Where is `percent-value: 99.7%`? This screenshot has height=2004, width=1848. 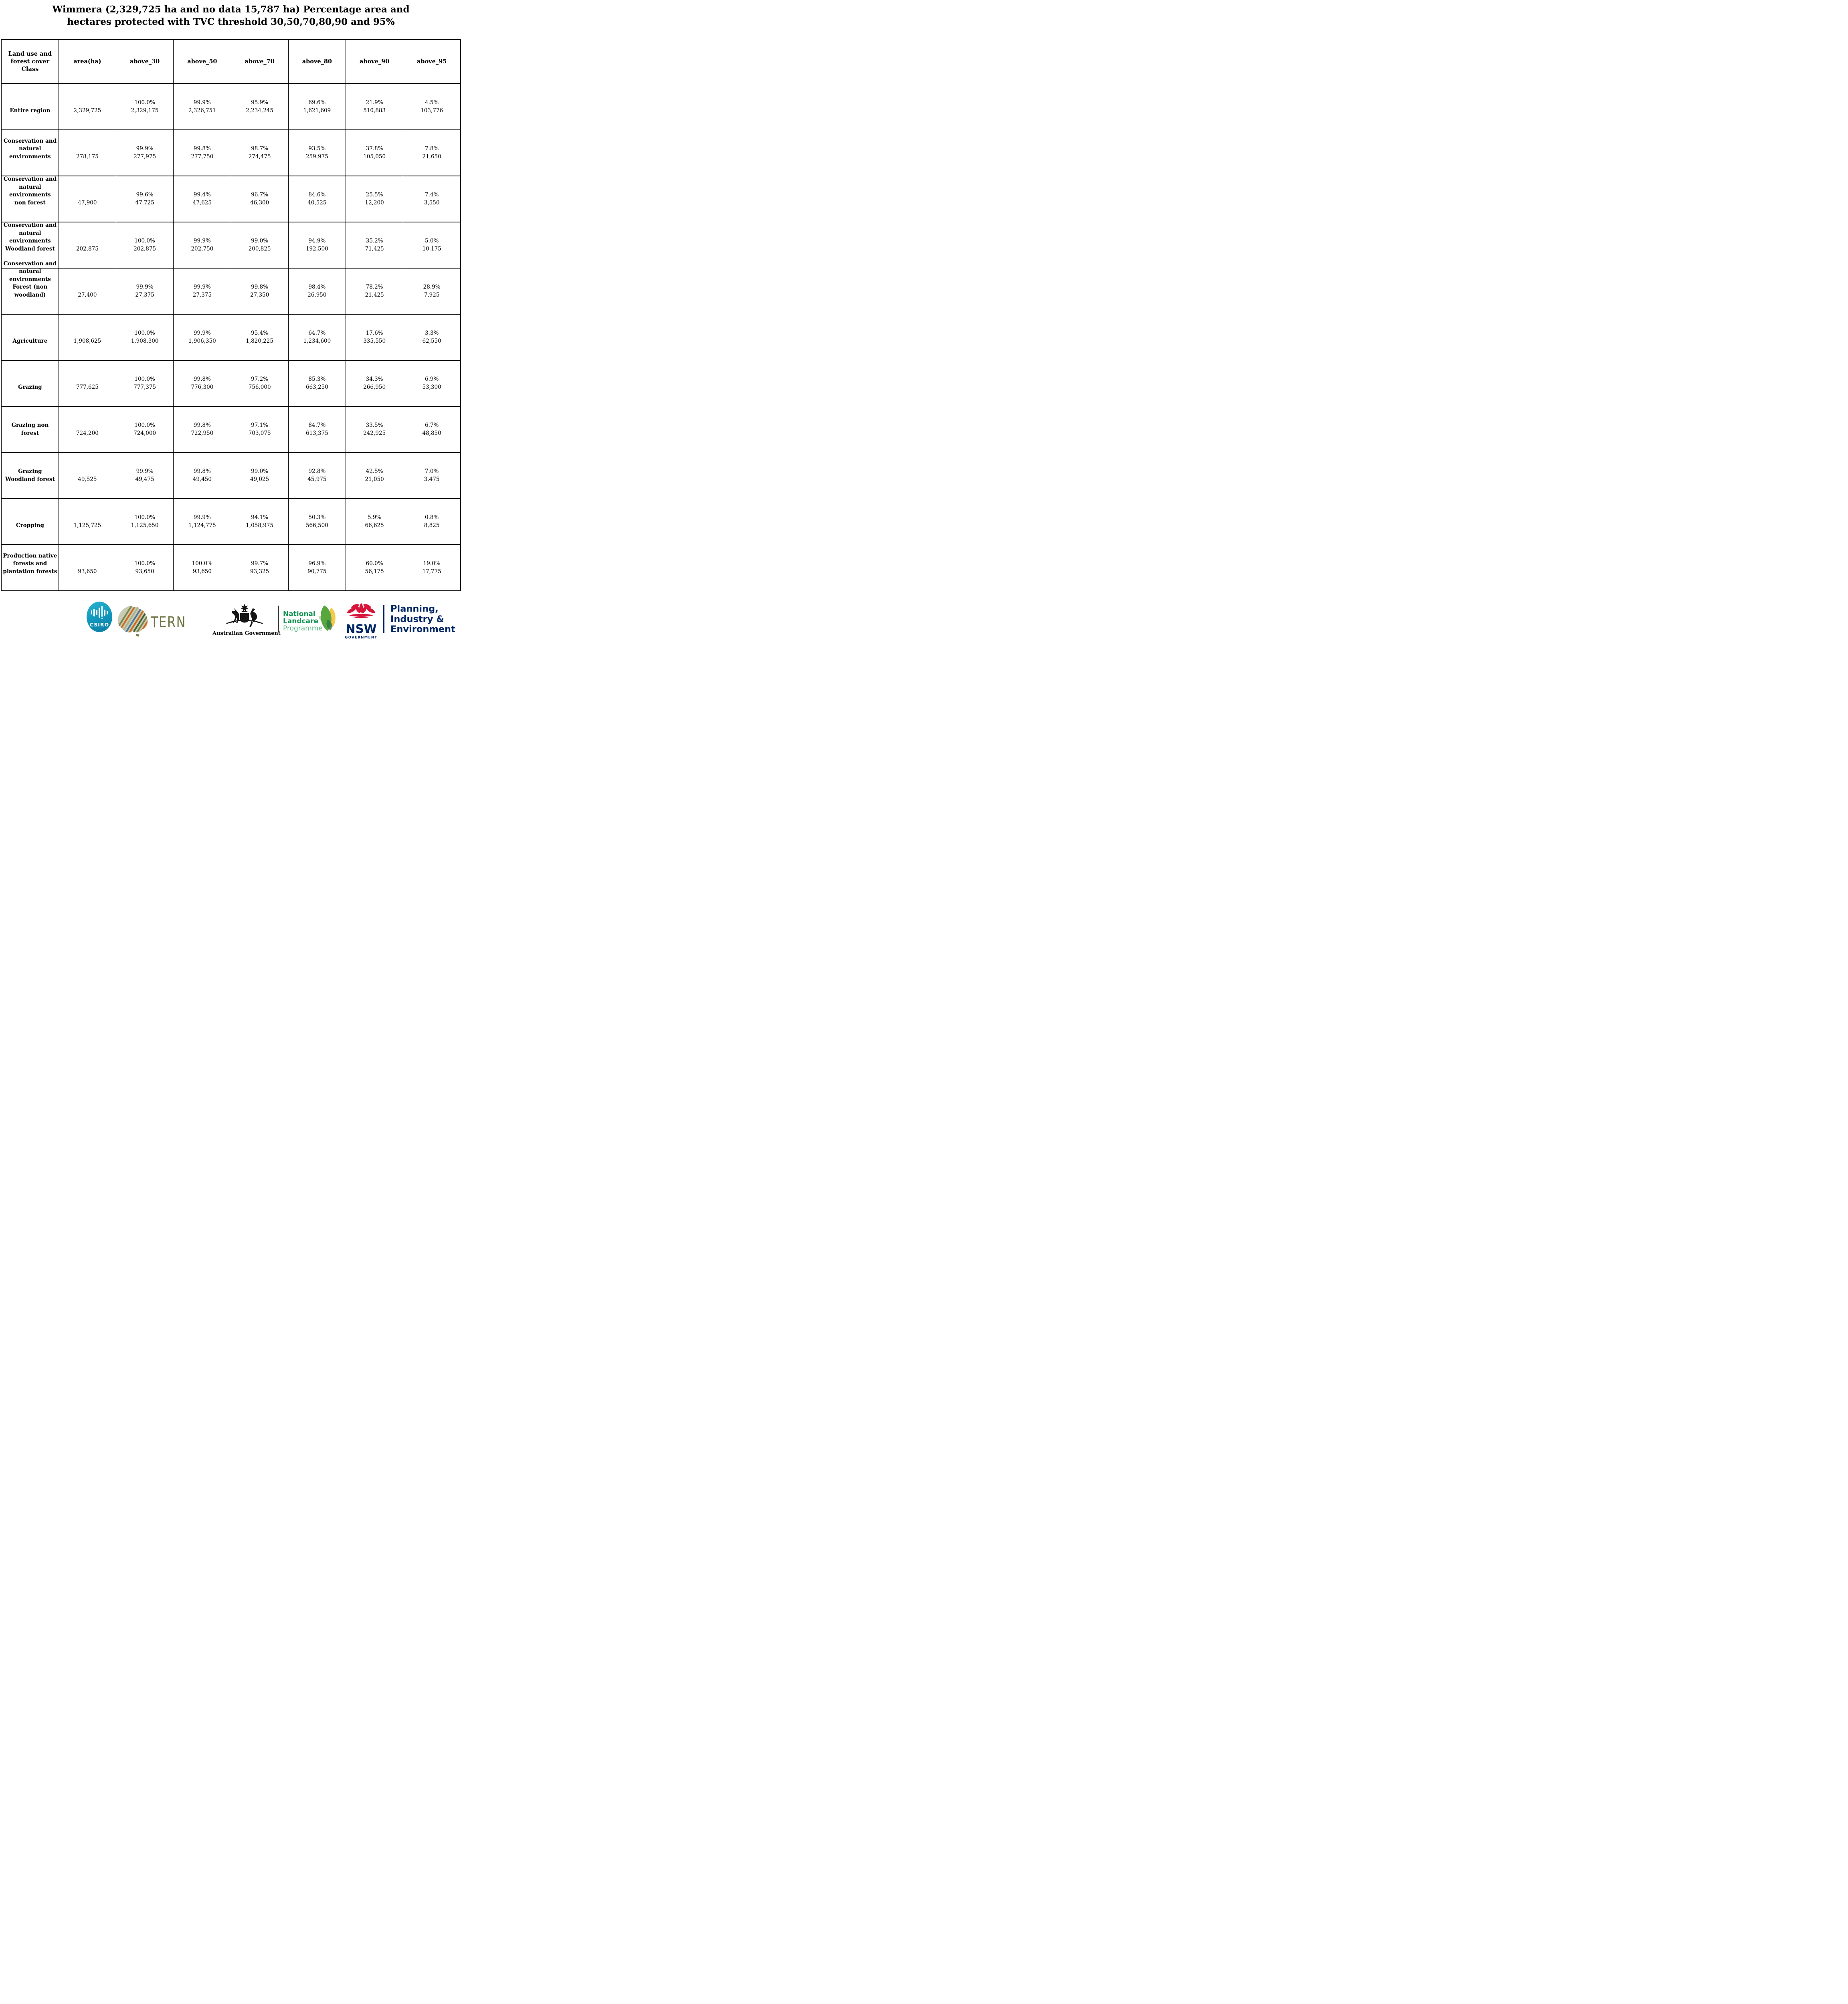
percent-value: 99.7% is located at coordinates (260, 563).